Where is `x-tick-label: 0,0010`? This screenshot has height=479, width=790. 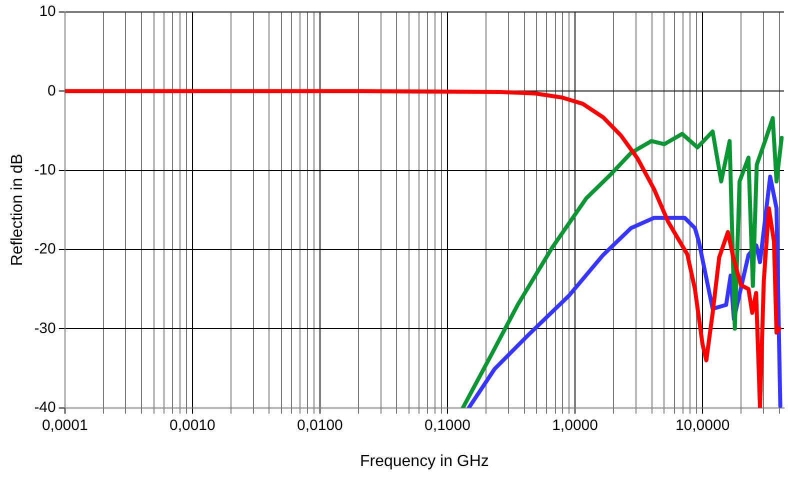 x-tick-label: 0,0010 is located at coordinates (192, 425).